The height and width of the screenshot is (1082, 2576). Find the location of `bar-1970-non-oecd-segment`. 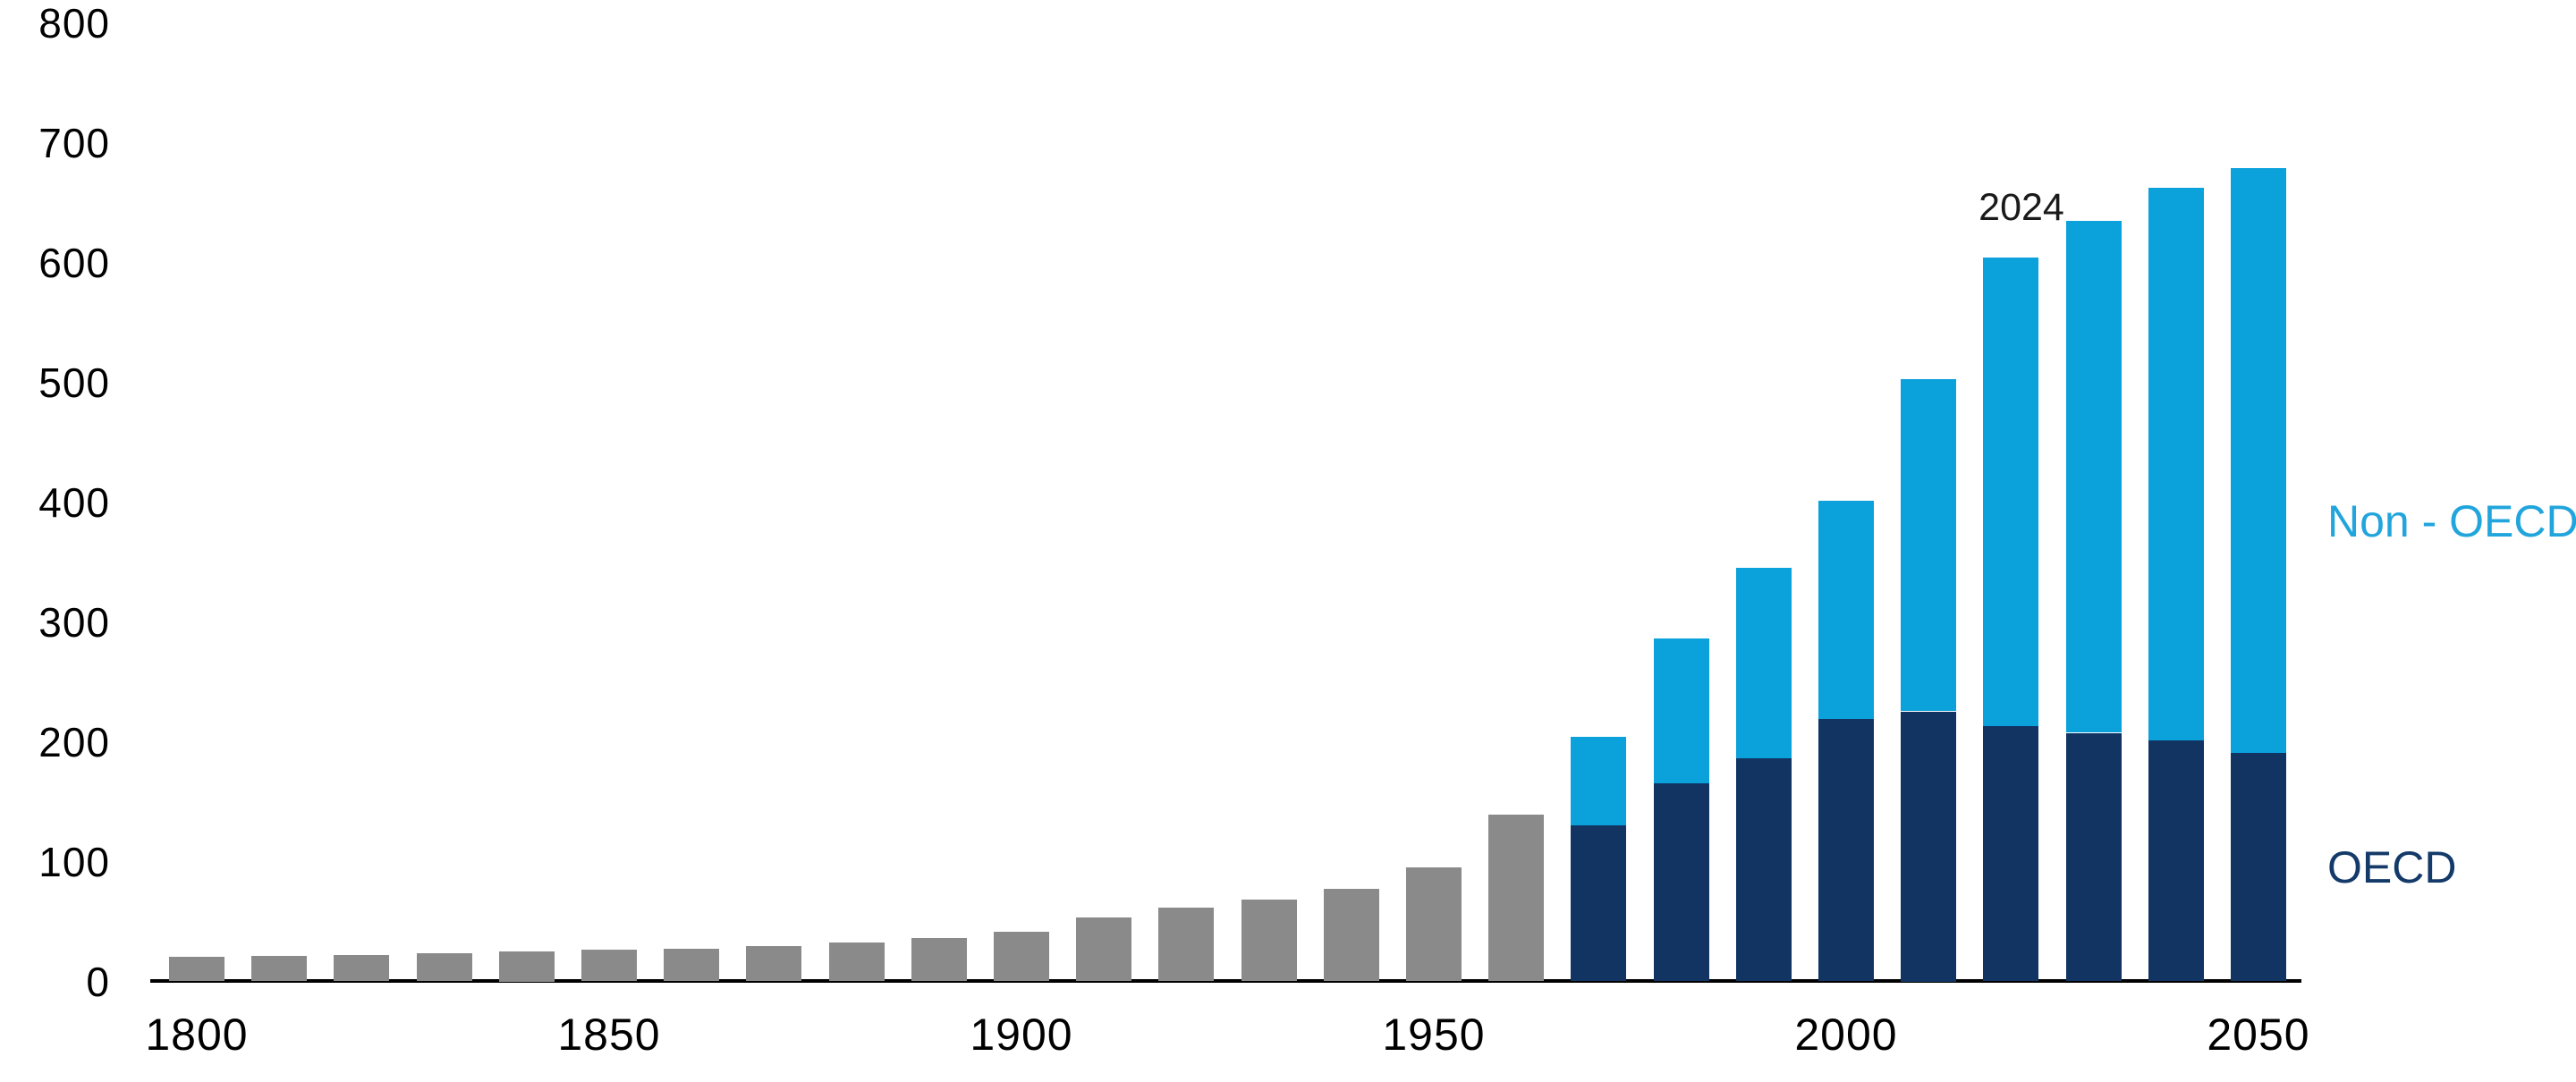

bar-1970-non-oecd-segment is located at coordinates (1598, 781).